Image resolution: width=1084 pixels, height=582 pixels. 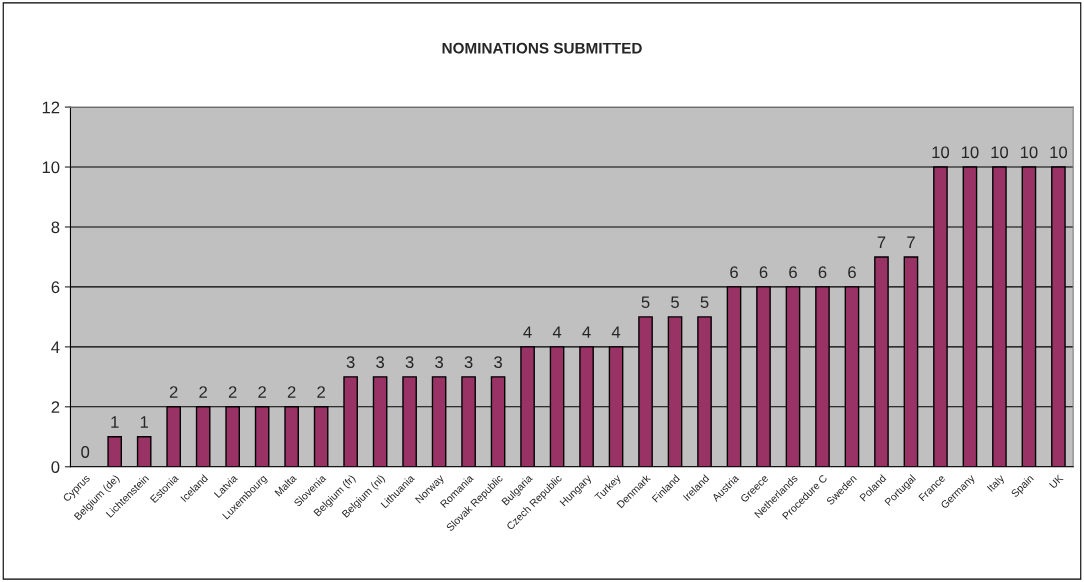 What do you see at coordinates (85, 452) in the screenshot?
I see `data-label: 0` at bounding box center [85, 452].